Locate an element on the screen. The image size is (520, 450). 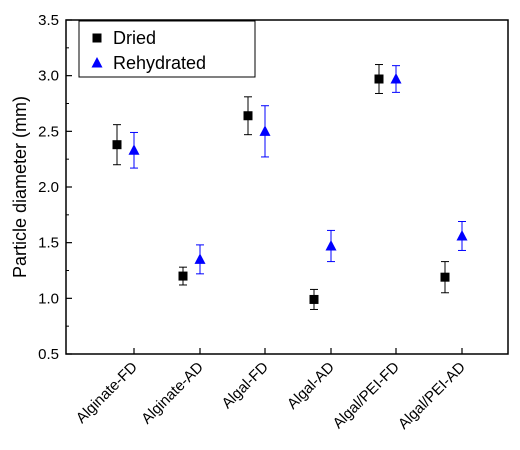
x-tick-label: Algal/PEI-AD is located at coordinates (432, 396).